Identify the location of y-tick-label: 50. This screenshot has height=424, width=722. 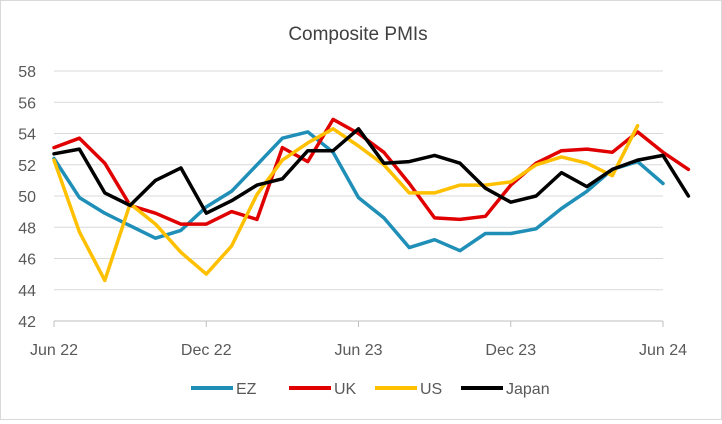
(27, 197).